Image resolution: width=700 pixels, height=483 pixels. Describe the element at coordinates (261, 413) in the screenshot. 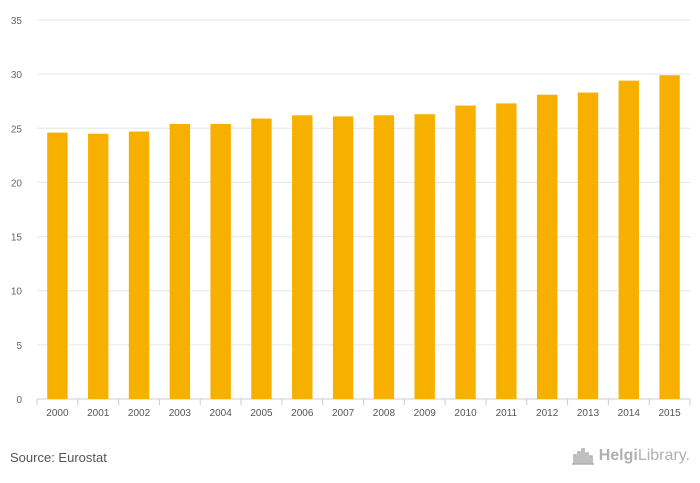

I see `x-tick-label: 2005` at that location.